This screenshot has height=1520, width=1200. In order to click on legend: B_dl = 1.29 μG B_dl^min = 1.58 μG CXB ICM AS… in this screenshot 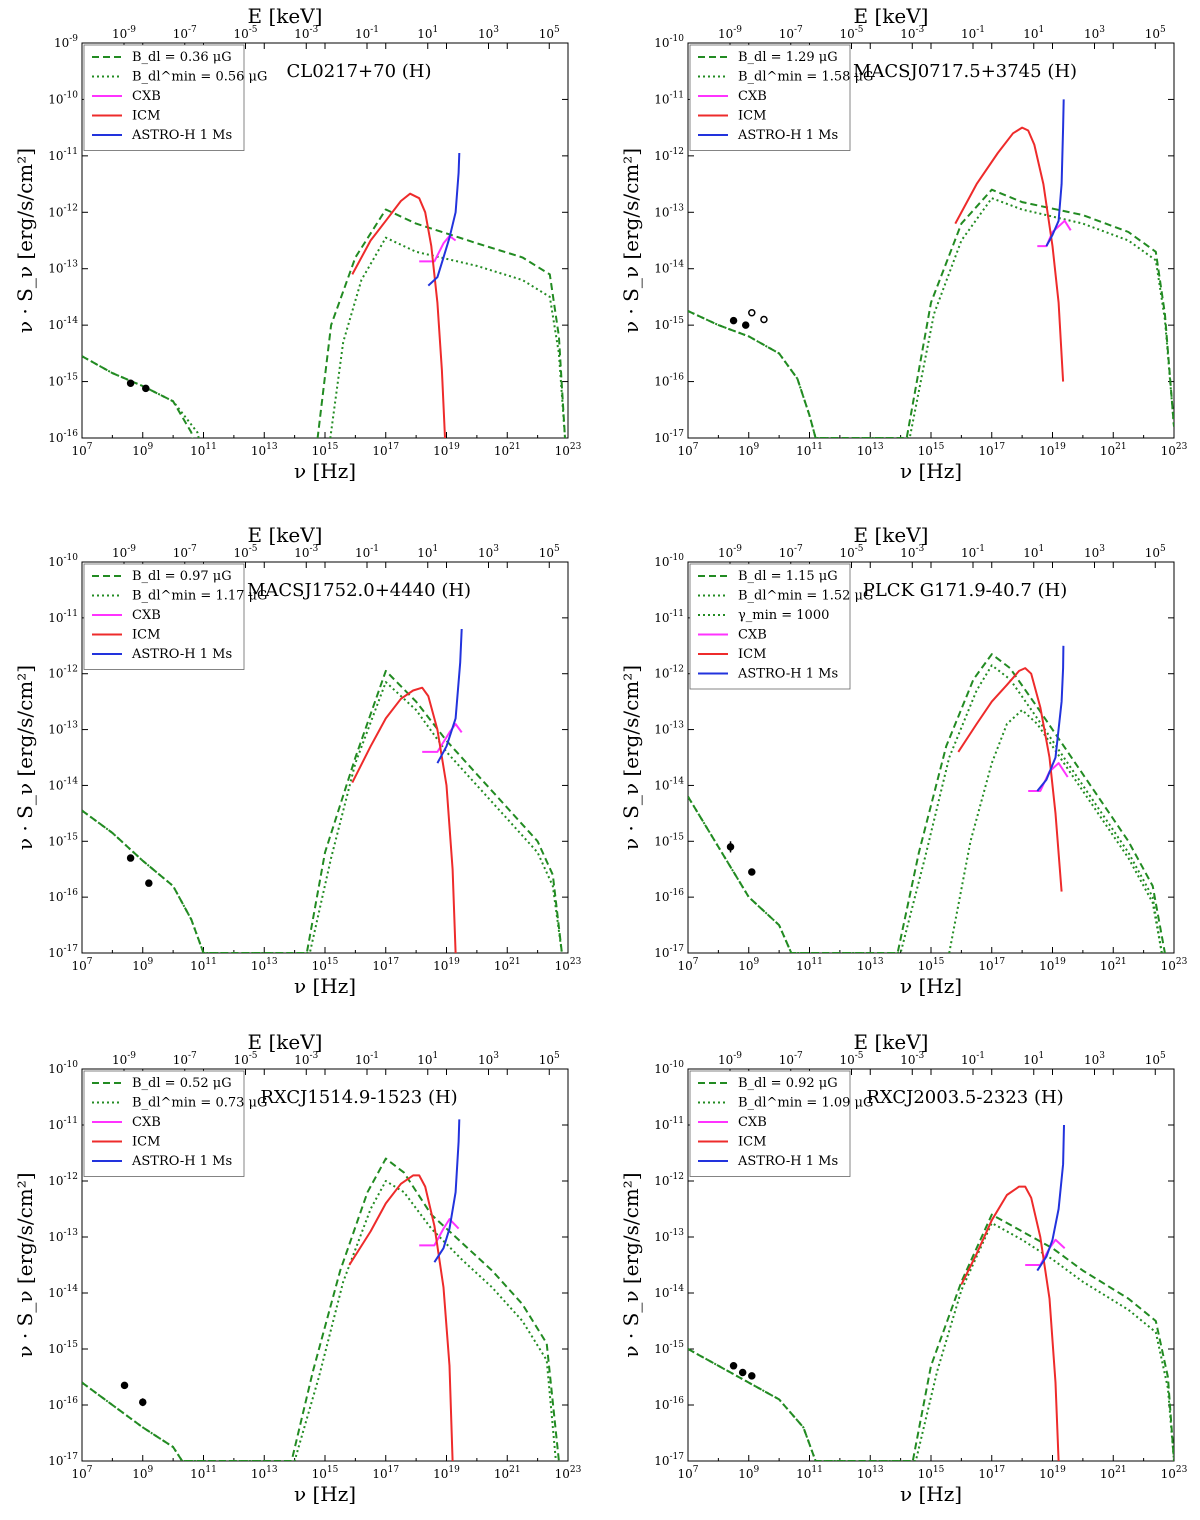, I will do `click(781, 97)`.